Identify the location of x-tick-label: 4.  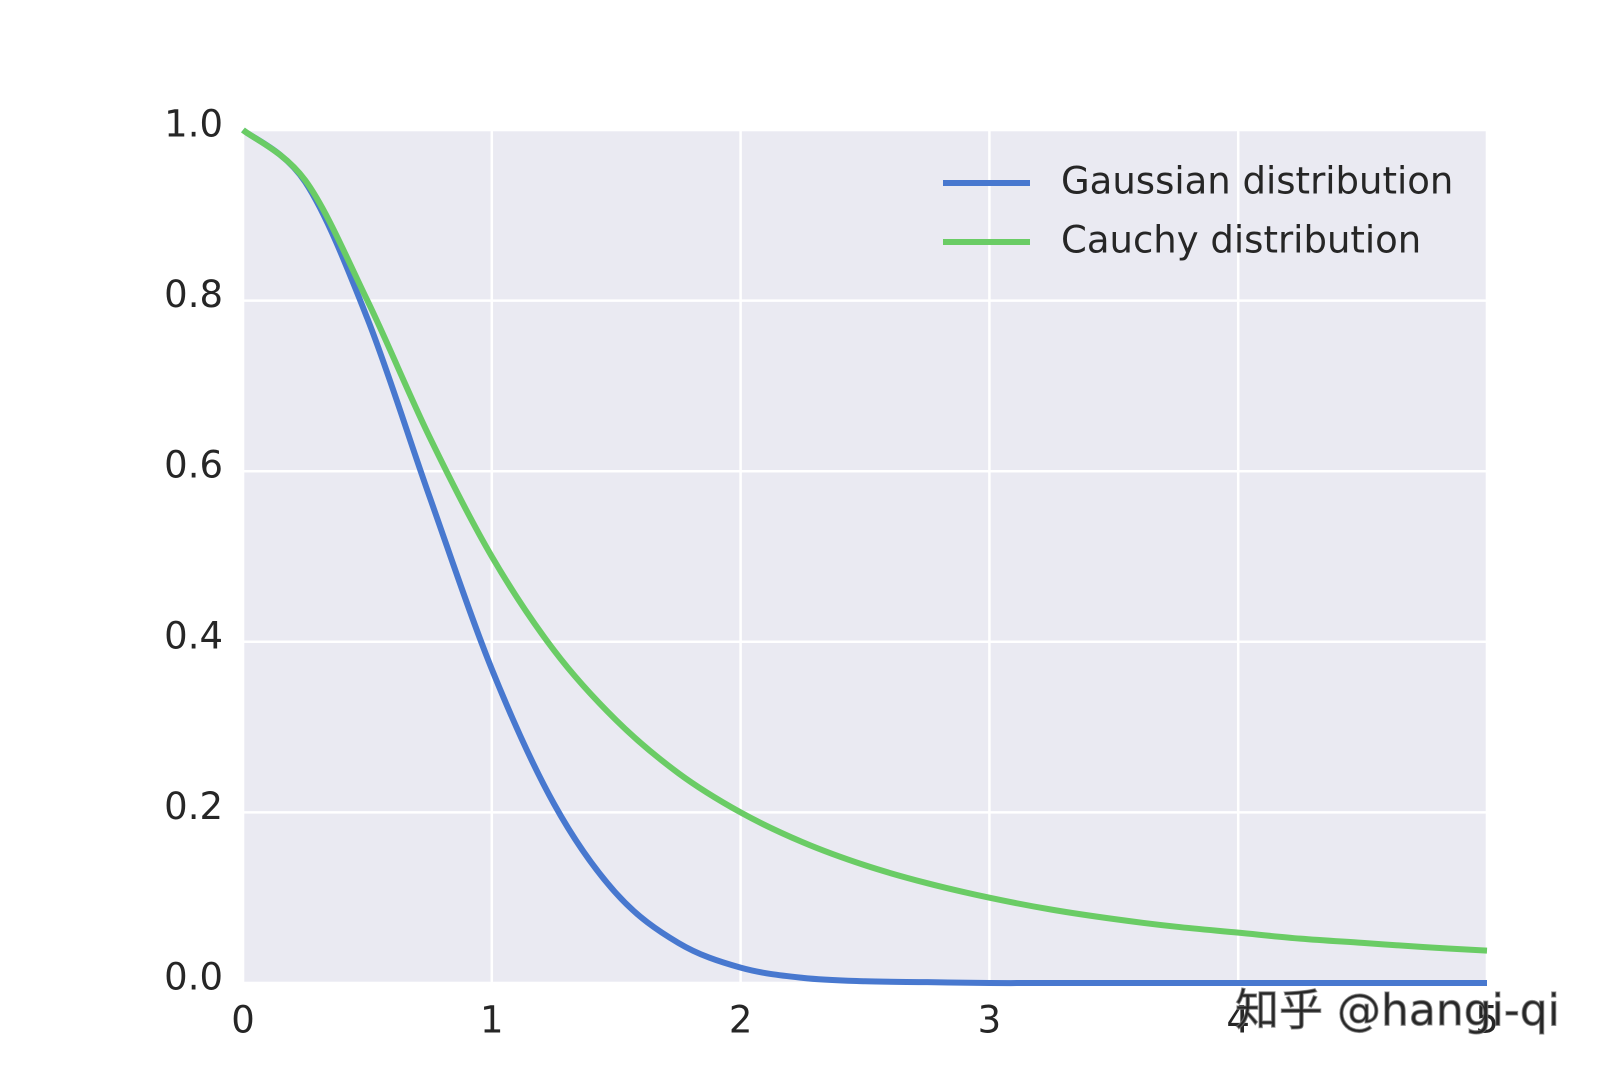
(1238, 1020).